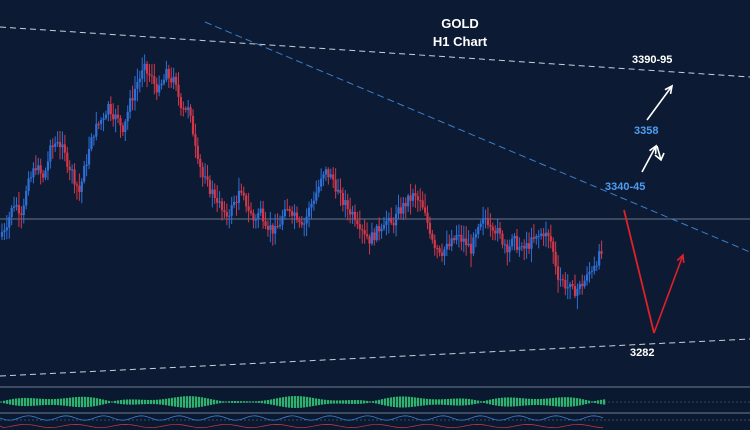  I want to click on price-level-label: 3390-95, so click(652, 60).